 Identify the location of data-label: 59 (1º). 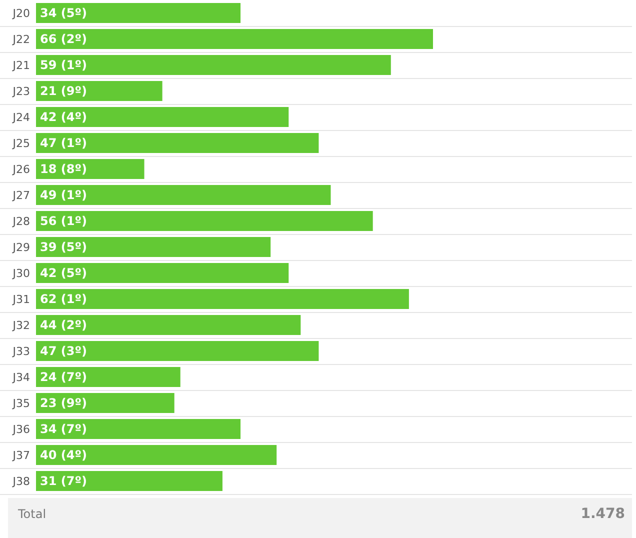
(63, 65).